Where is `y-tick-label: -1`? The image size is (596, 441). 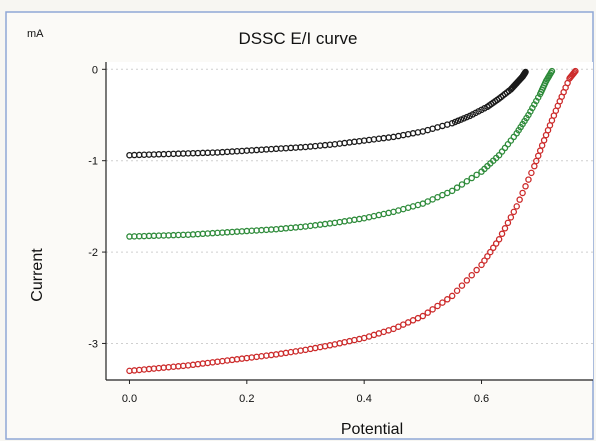 y-tick-label: -1 is located at coordinates (93, 162).